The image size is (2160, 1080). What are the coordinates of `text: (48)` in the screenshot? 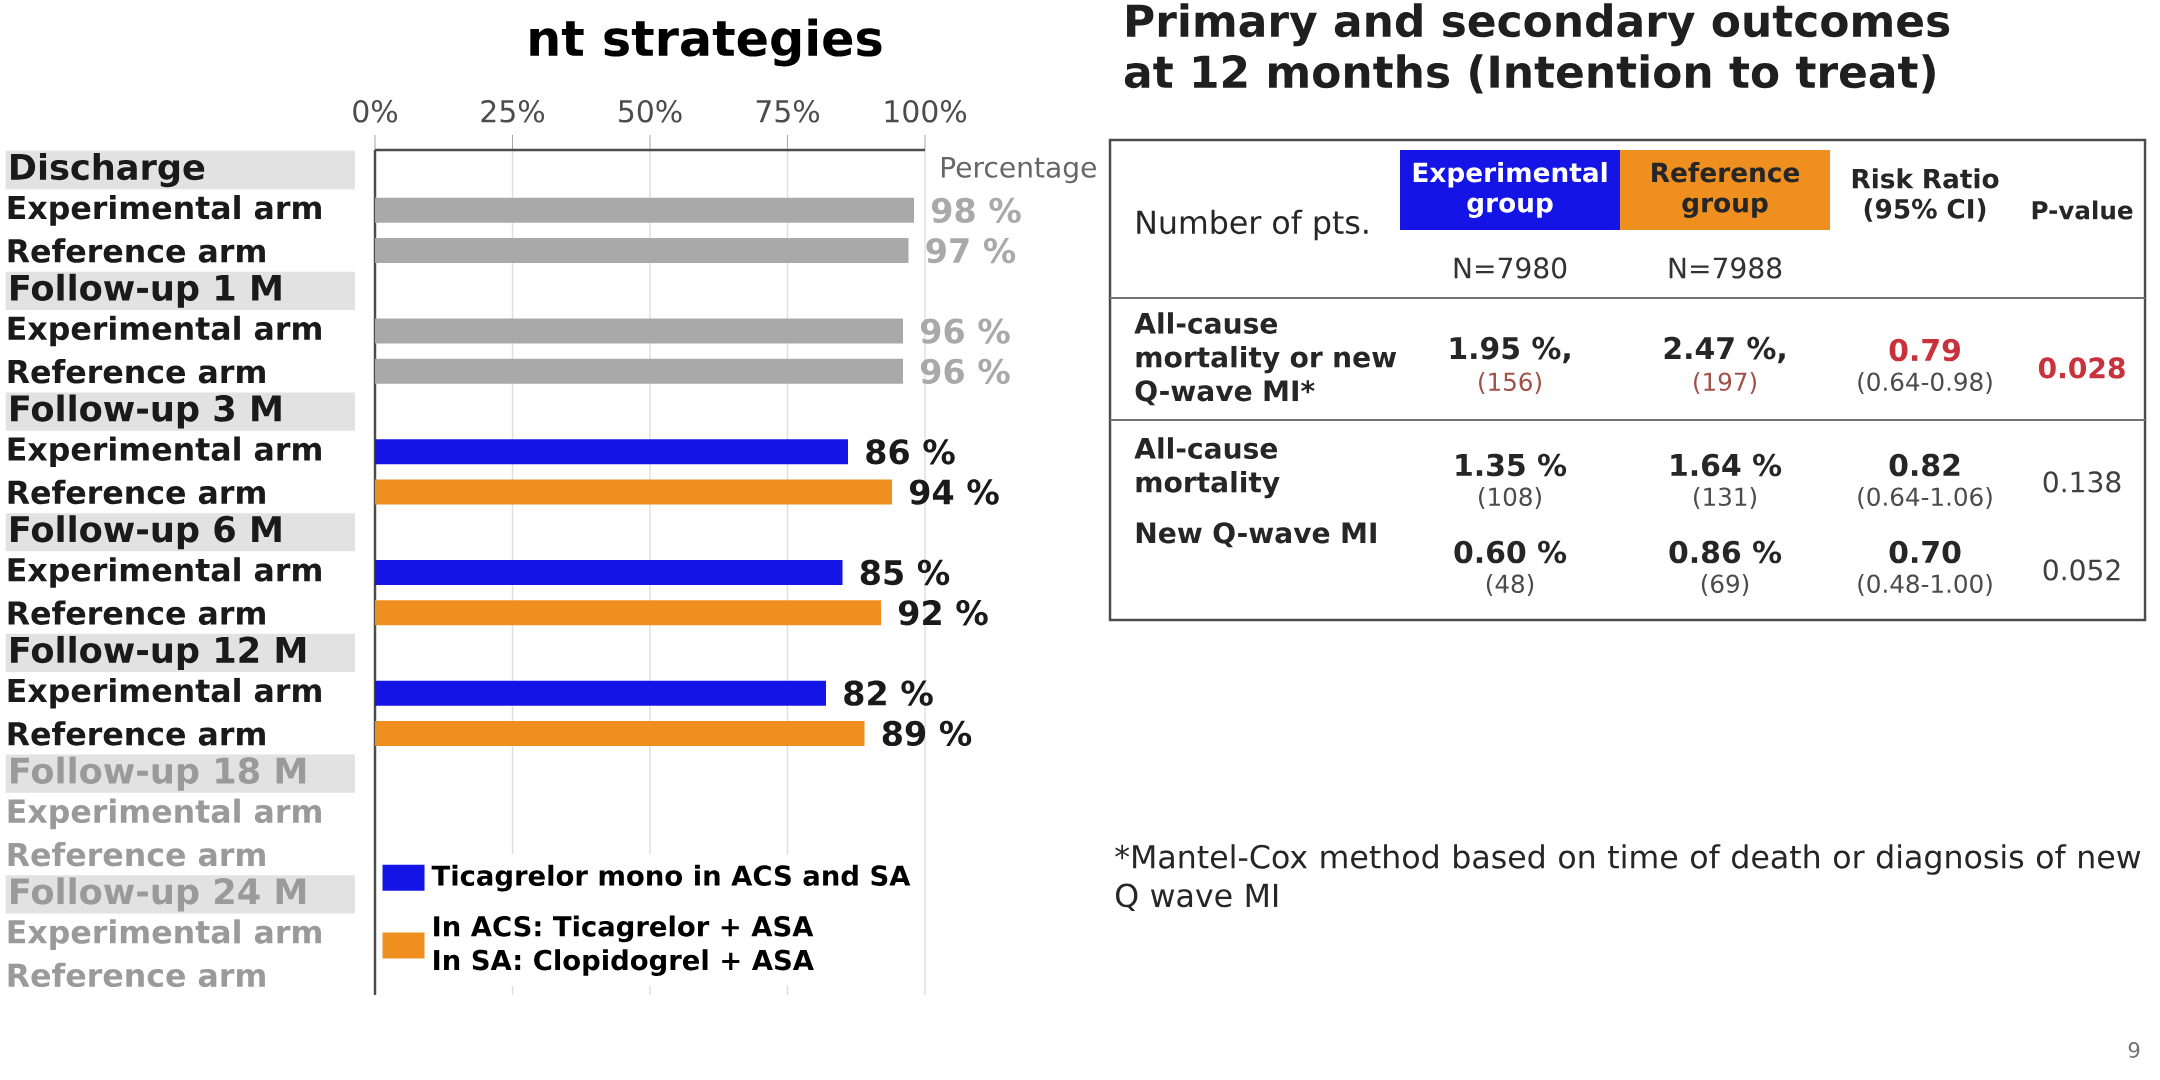 It's located at (1510, 585).